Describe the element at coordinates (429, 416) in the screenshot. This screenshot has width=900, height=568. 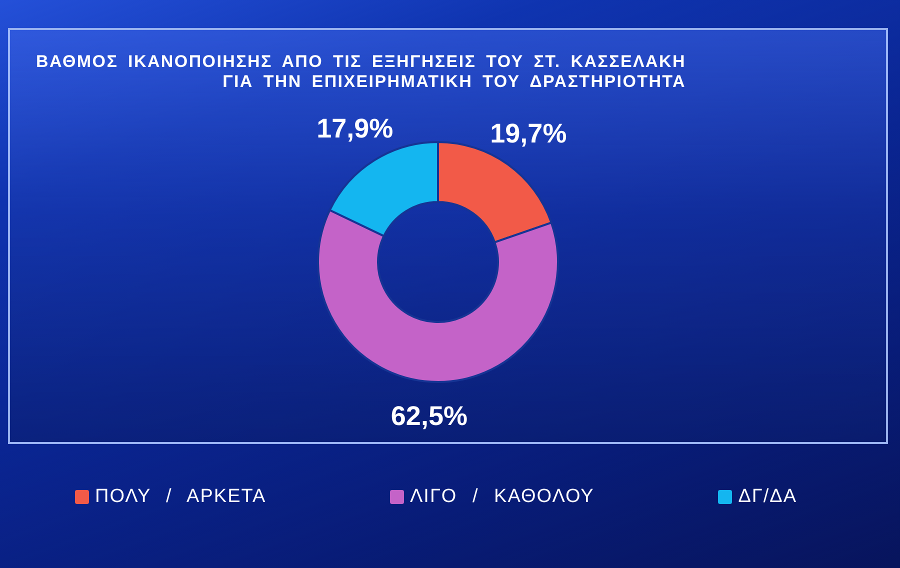
I see `data-label: 62,5%` at that location.